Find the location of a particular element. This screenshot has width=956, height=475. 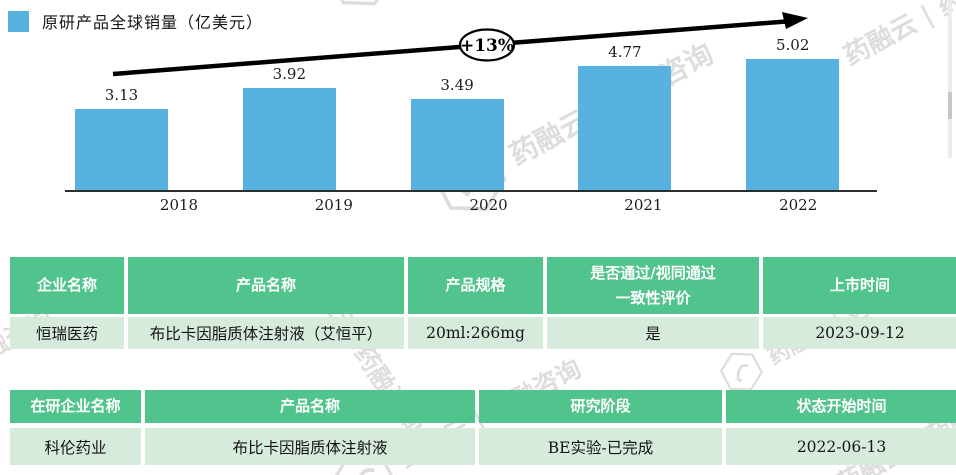

legend: 原研产品全球销量（亿美元） is located at coordinates (135, 21).